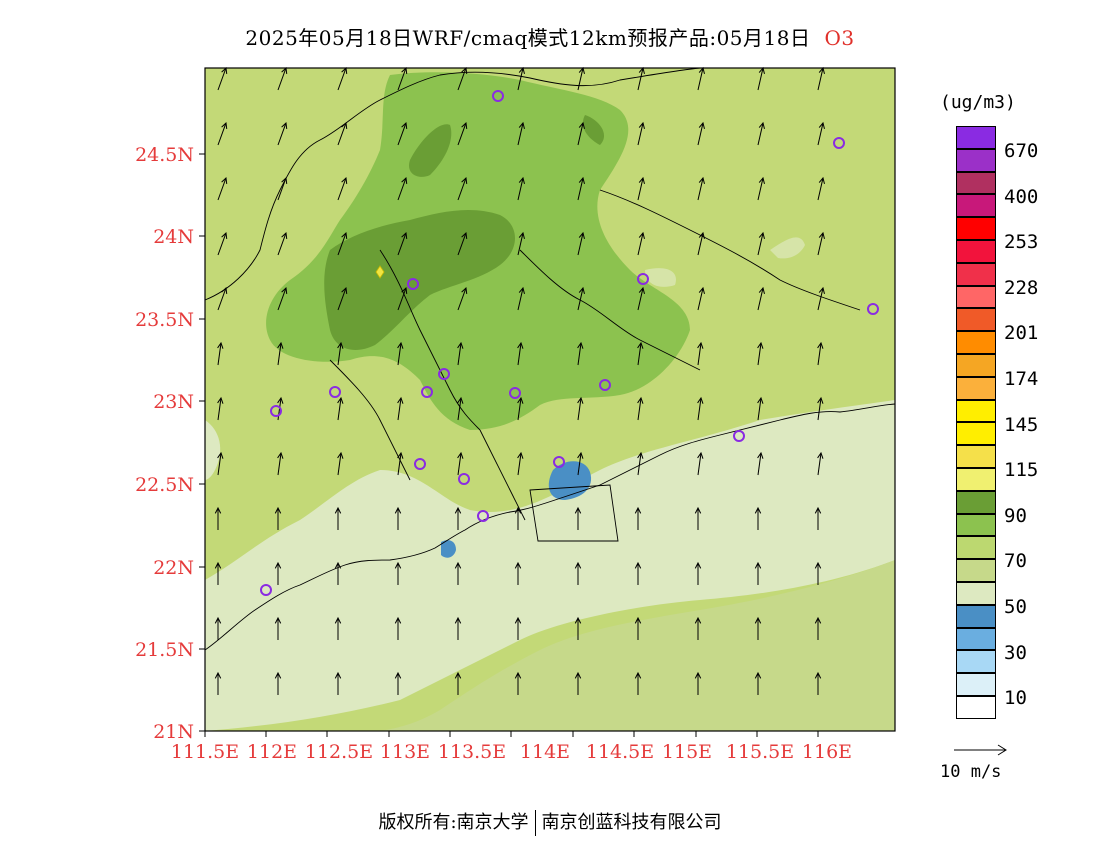 The height and width of the screenshot is (850, 1100). What do you see at coordinates (574, 513) in the screenshot?
I see `hk-box` at bounding box center [574, 513].